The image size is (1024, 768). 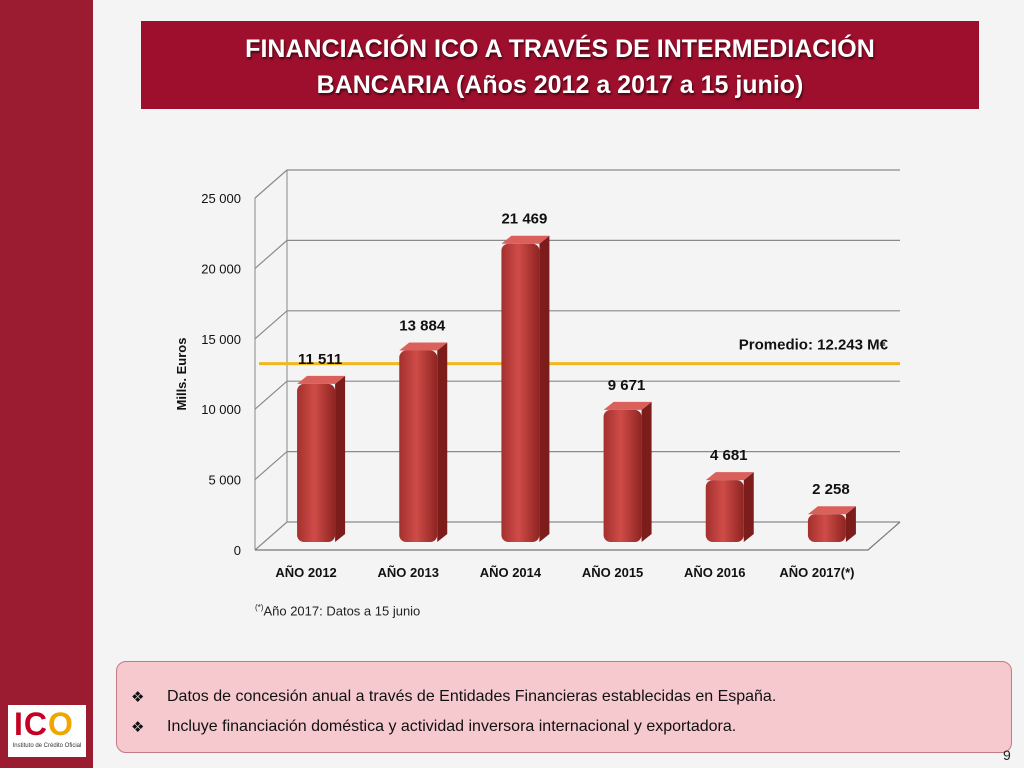 I want to click on ico-logo: ICO Instituto de Crédito Oficial, so click(x=47, y=731).